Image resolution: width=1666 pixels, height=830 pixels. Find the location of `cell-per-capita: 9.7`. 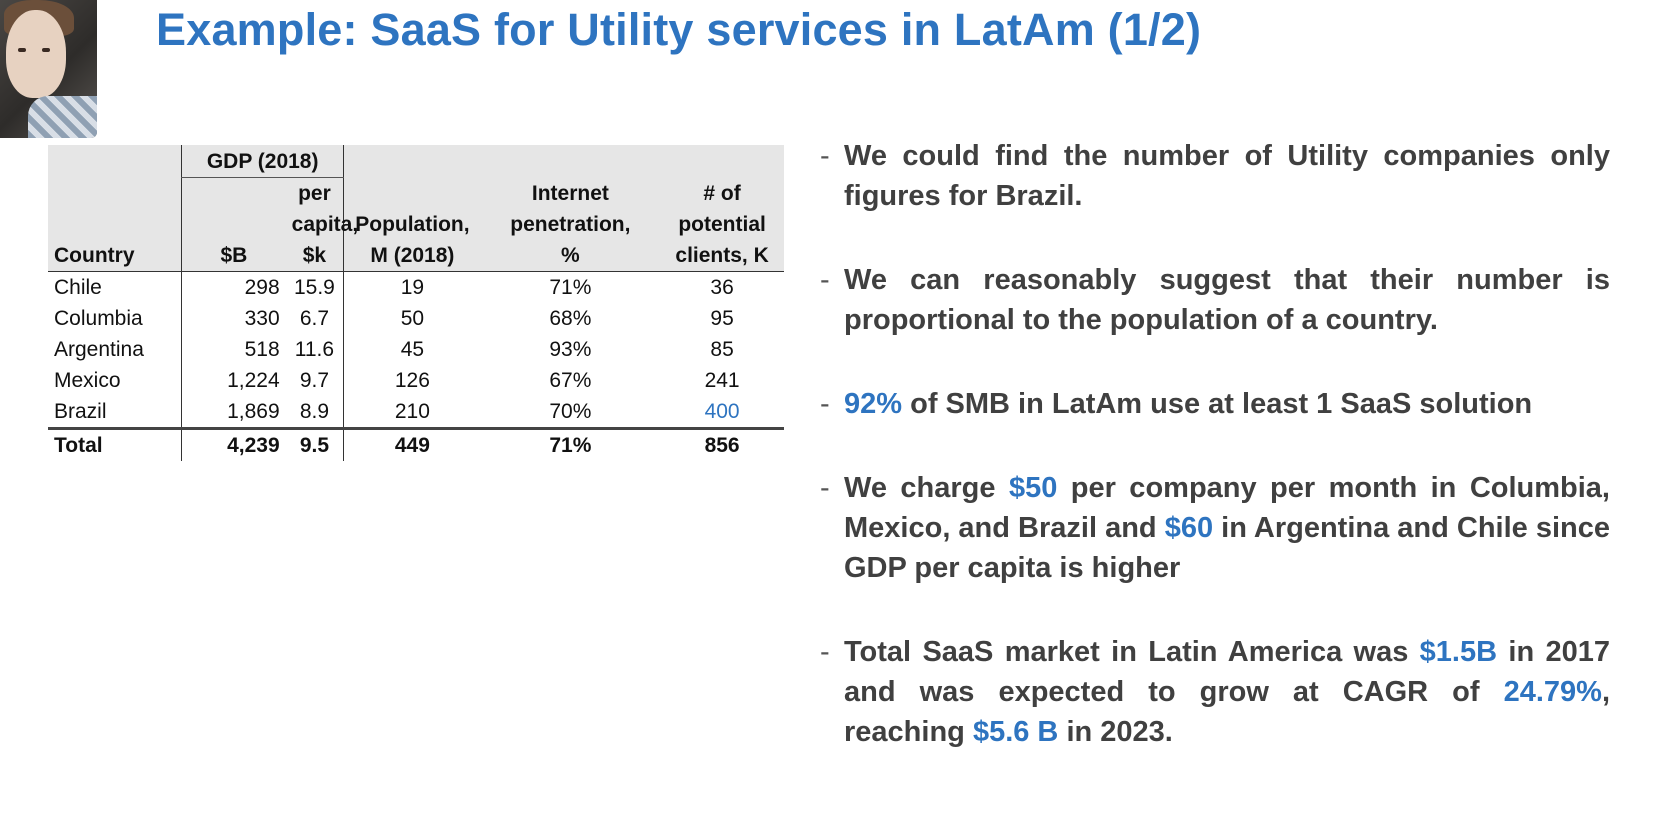

cell-per-capita: 9.7 is located at coordinates (315, 380).